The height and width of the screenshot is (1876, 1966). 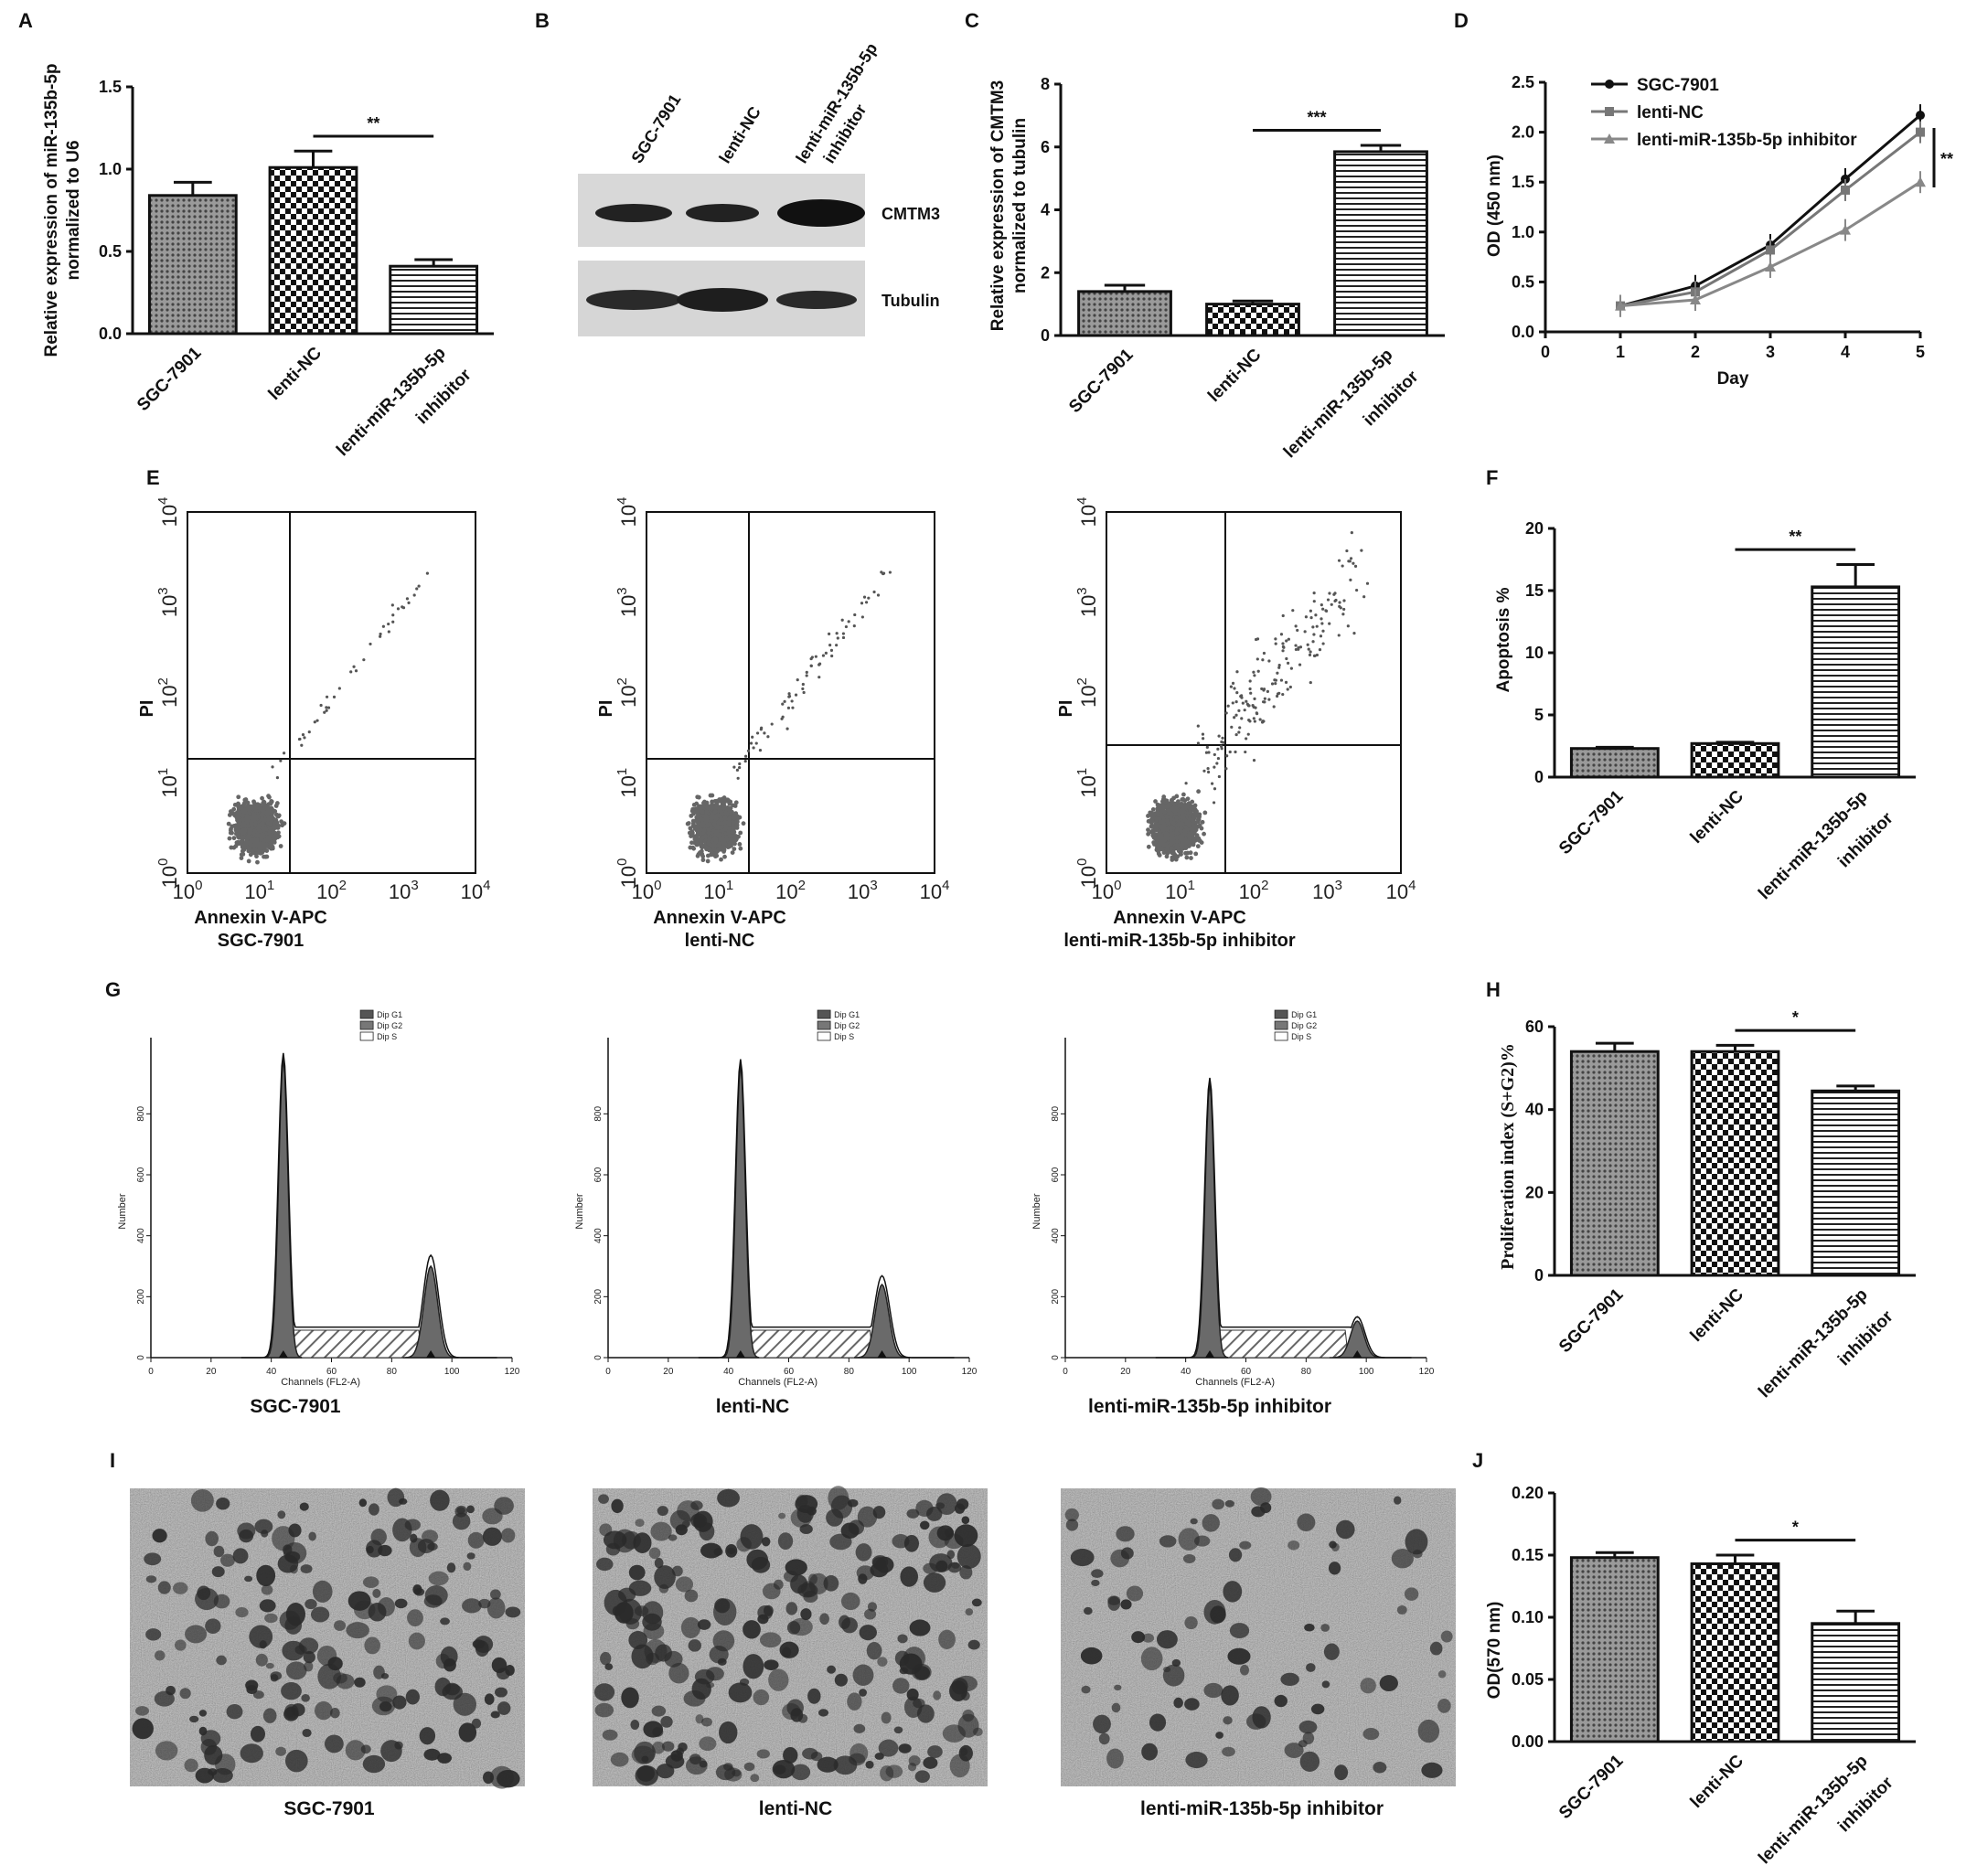 I want to click on y-tick-label: 1.5, so click(x=1523, y=182).